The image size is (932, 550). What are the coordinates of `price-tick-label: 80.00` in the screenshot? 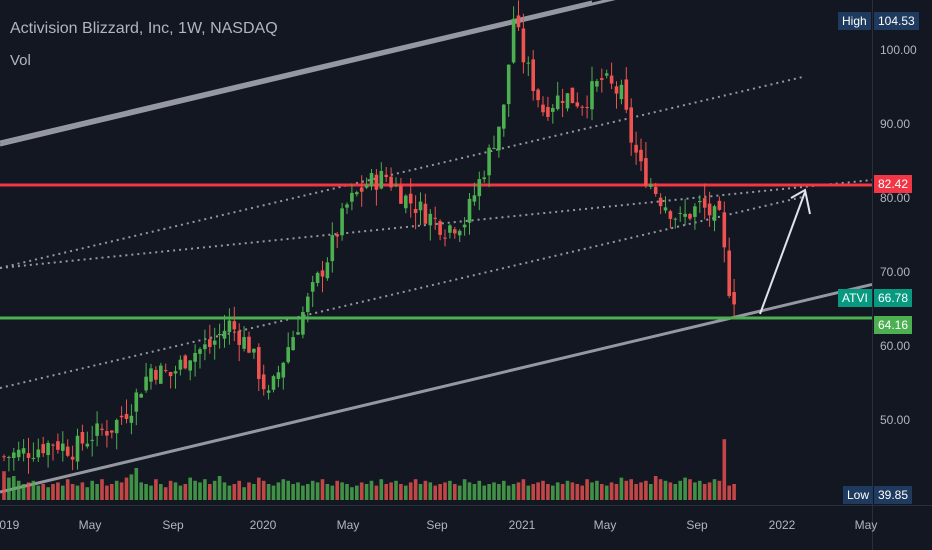 It's located at (895, 198).